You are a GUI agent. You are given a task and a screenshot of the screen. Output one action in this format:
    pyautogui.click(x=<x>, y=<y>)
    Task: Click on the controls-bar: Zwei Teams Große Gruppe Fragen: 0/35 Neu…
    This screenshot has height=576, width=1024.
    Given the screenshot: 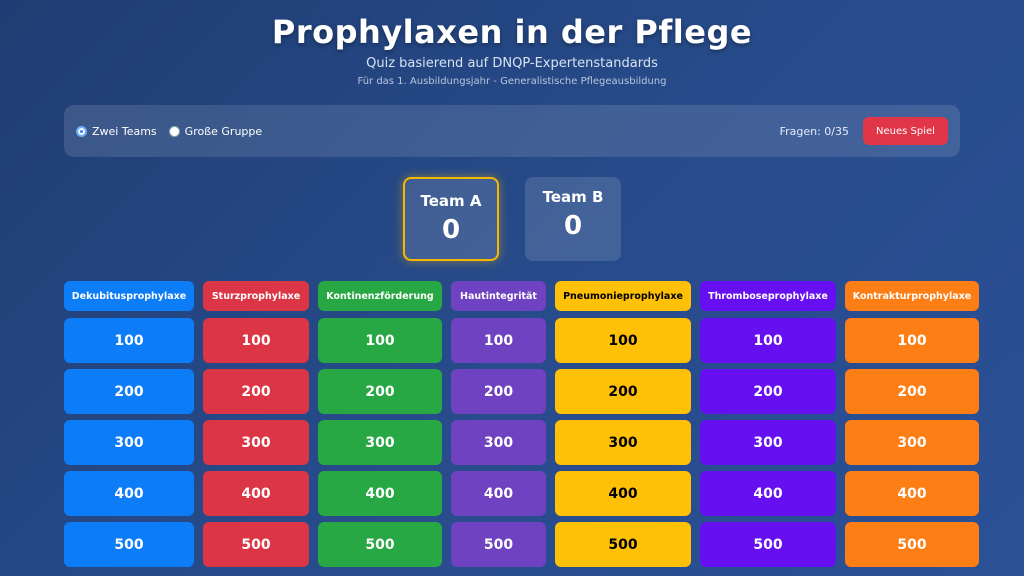 What is the action you would take?
    pyautogui.click(x=512, y=131)
    